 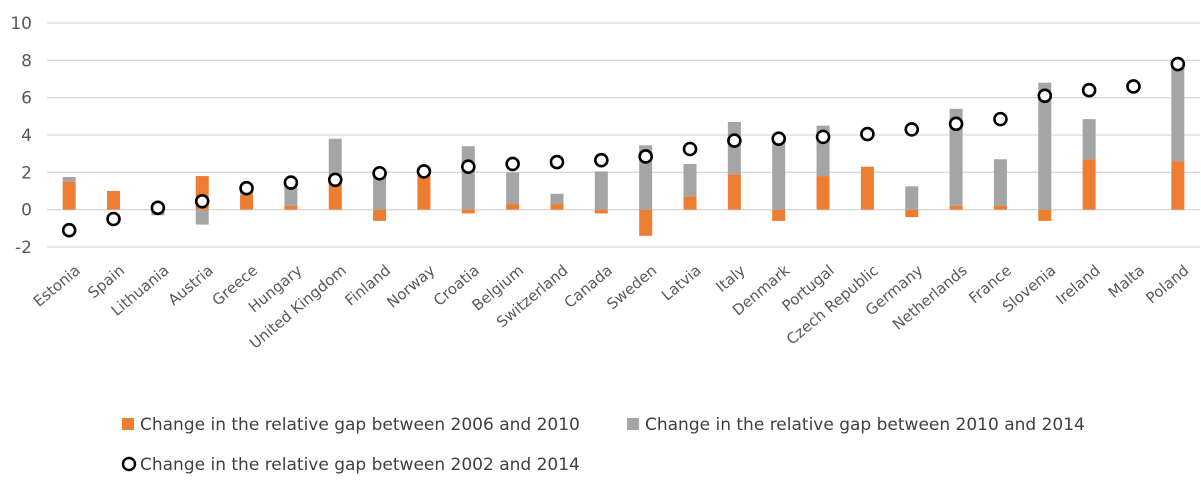 I want to click on legend-swatch-2010-2014, so click(x=633, y=424).